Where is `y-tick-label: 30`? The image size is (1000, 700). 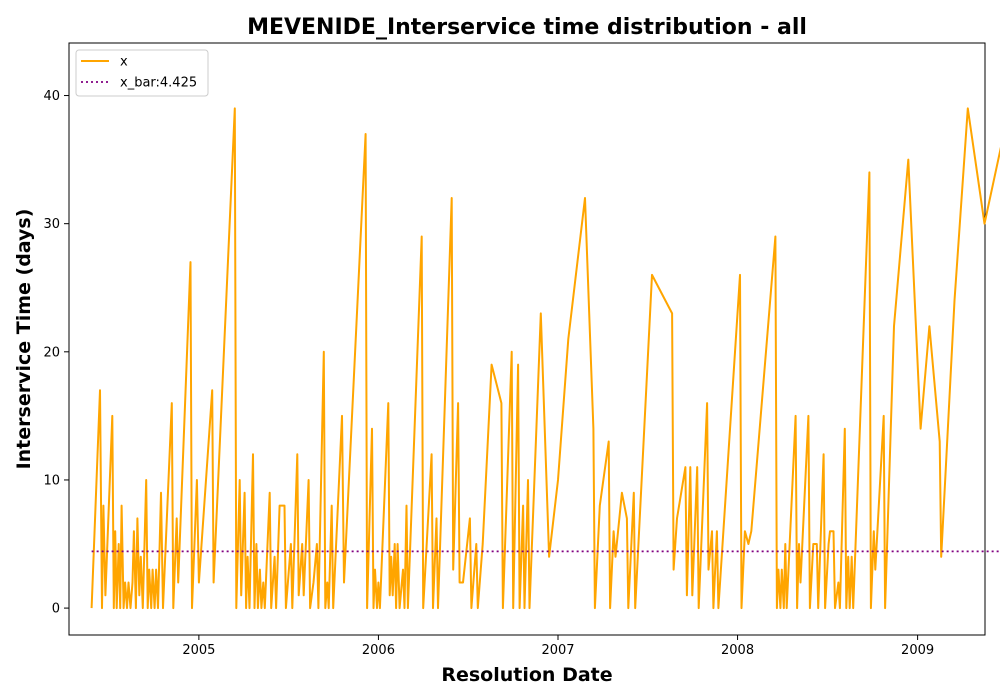
y-tick-label: 30 is located at coordinates (51, 224).